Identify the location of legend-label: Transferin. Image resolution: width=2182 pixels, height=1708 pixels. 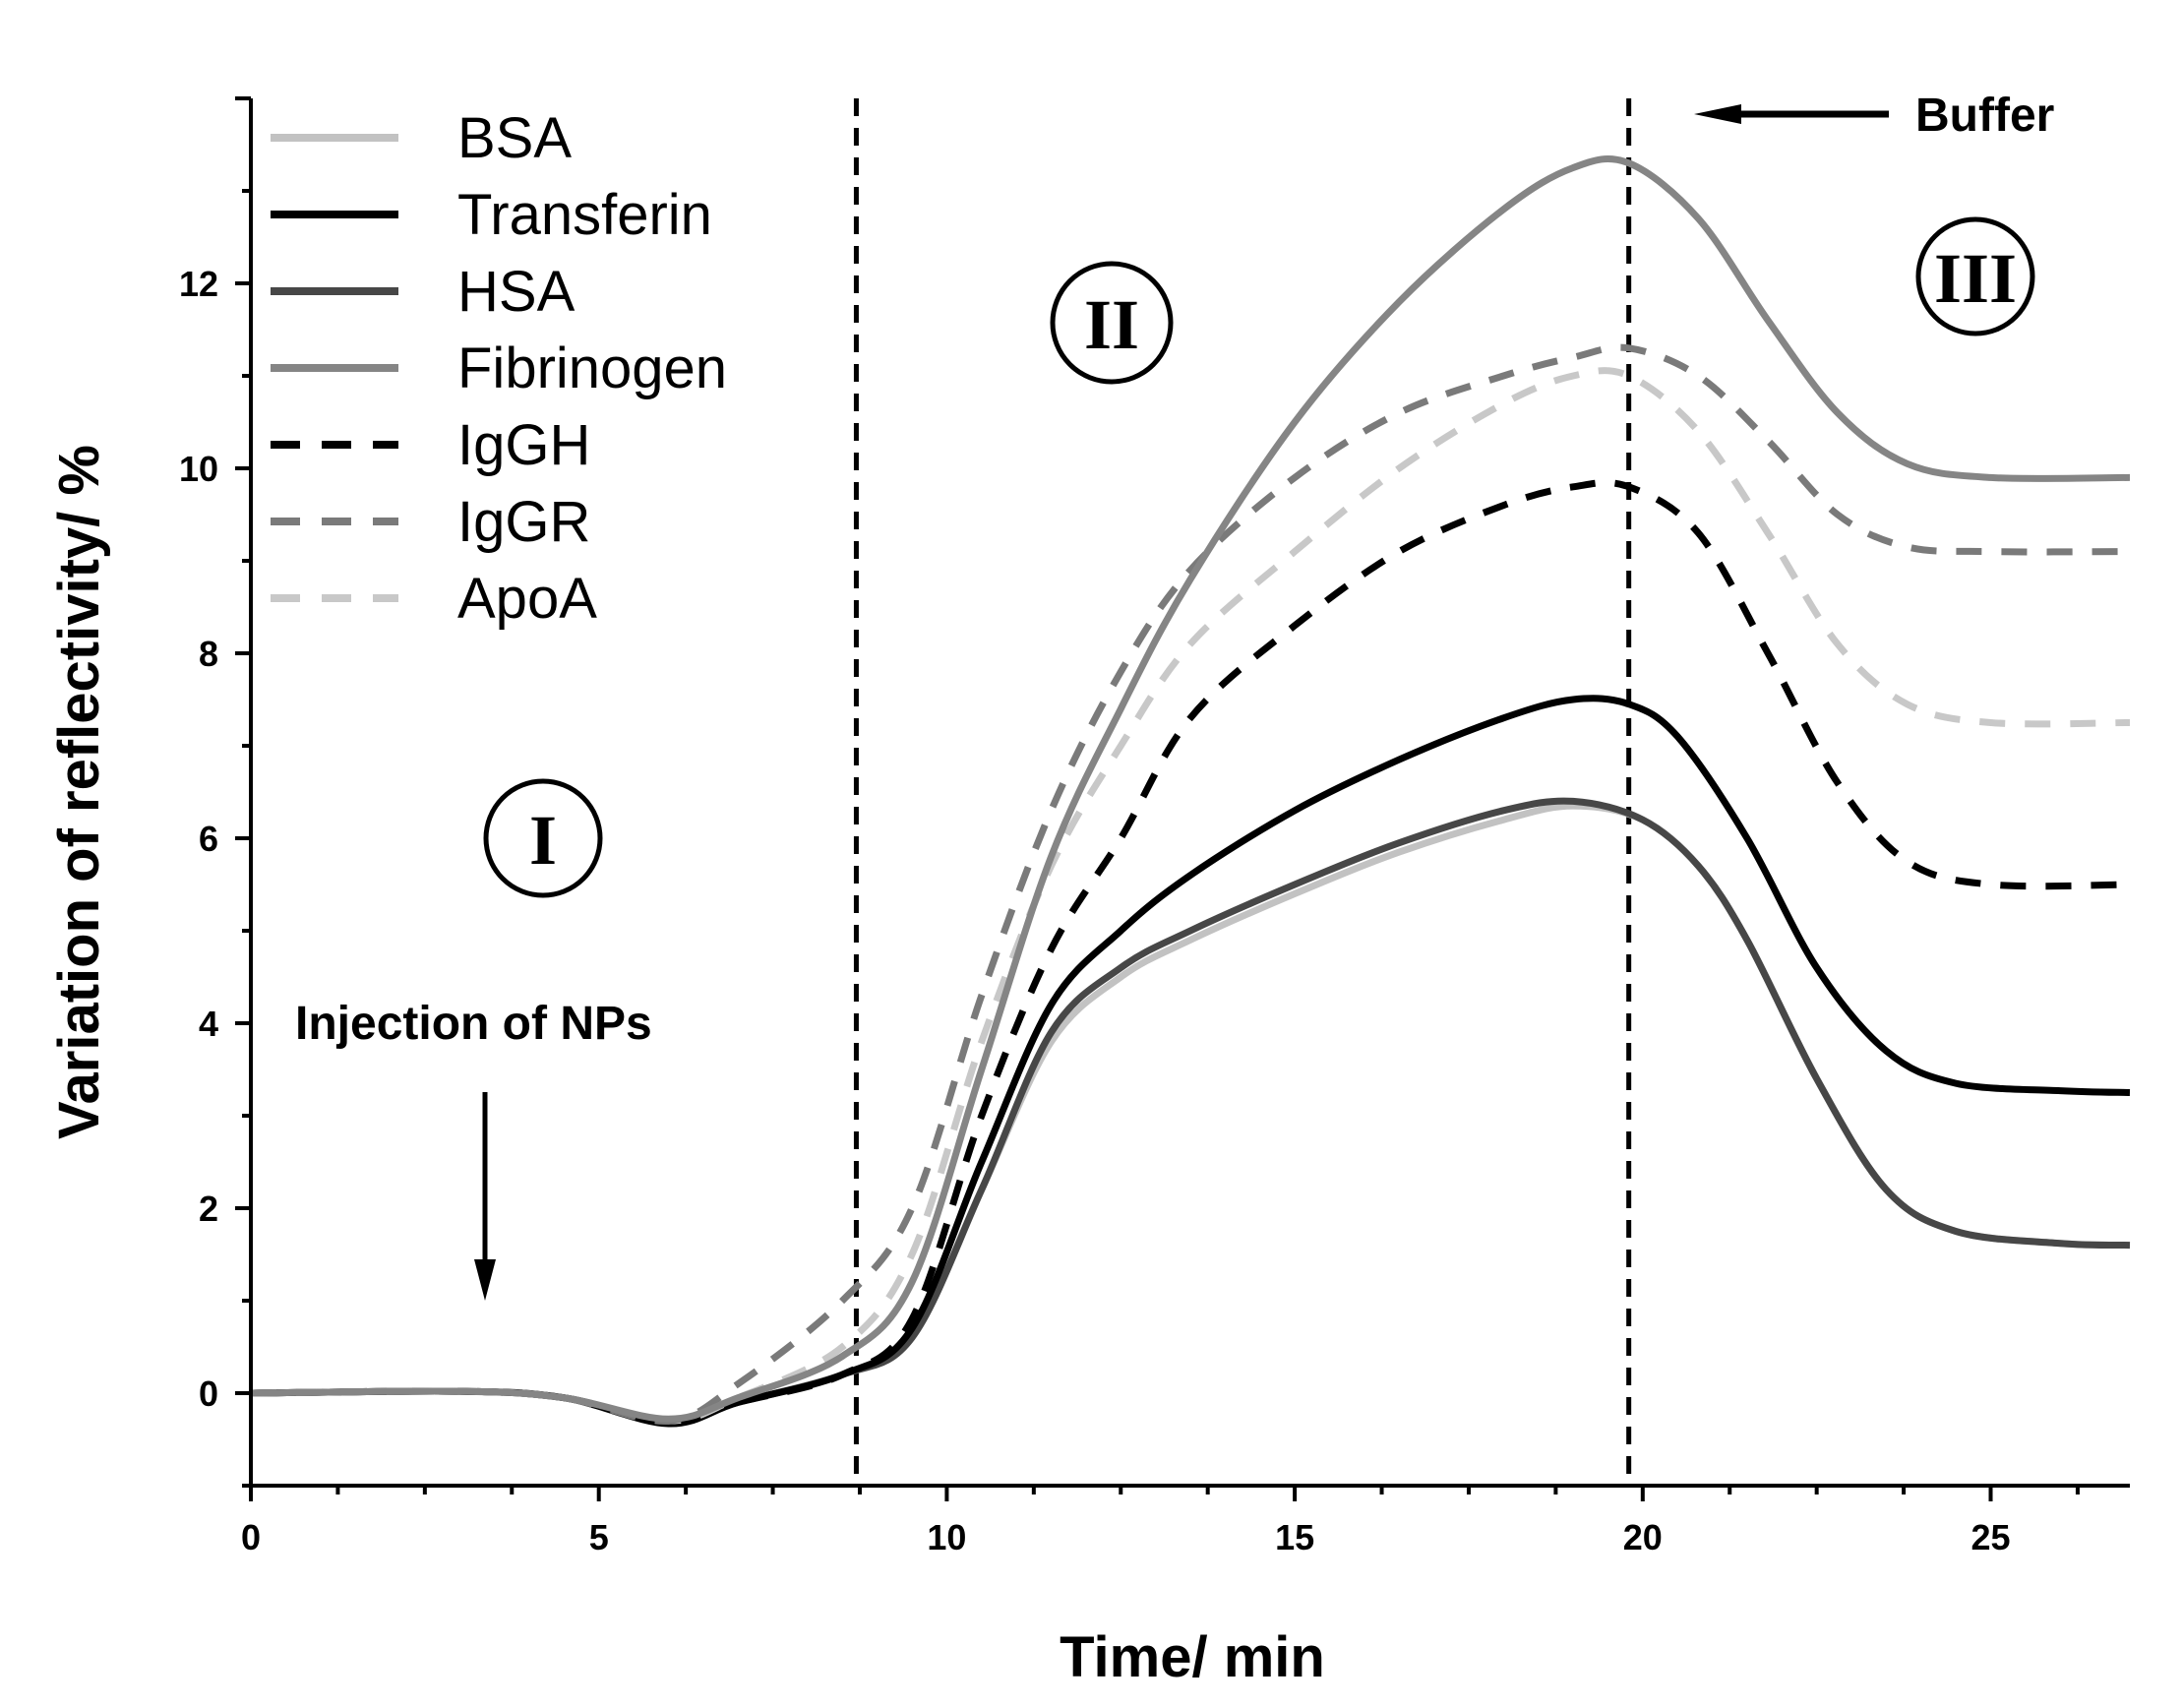
(584, 215).